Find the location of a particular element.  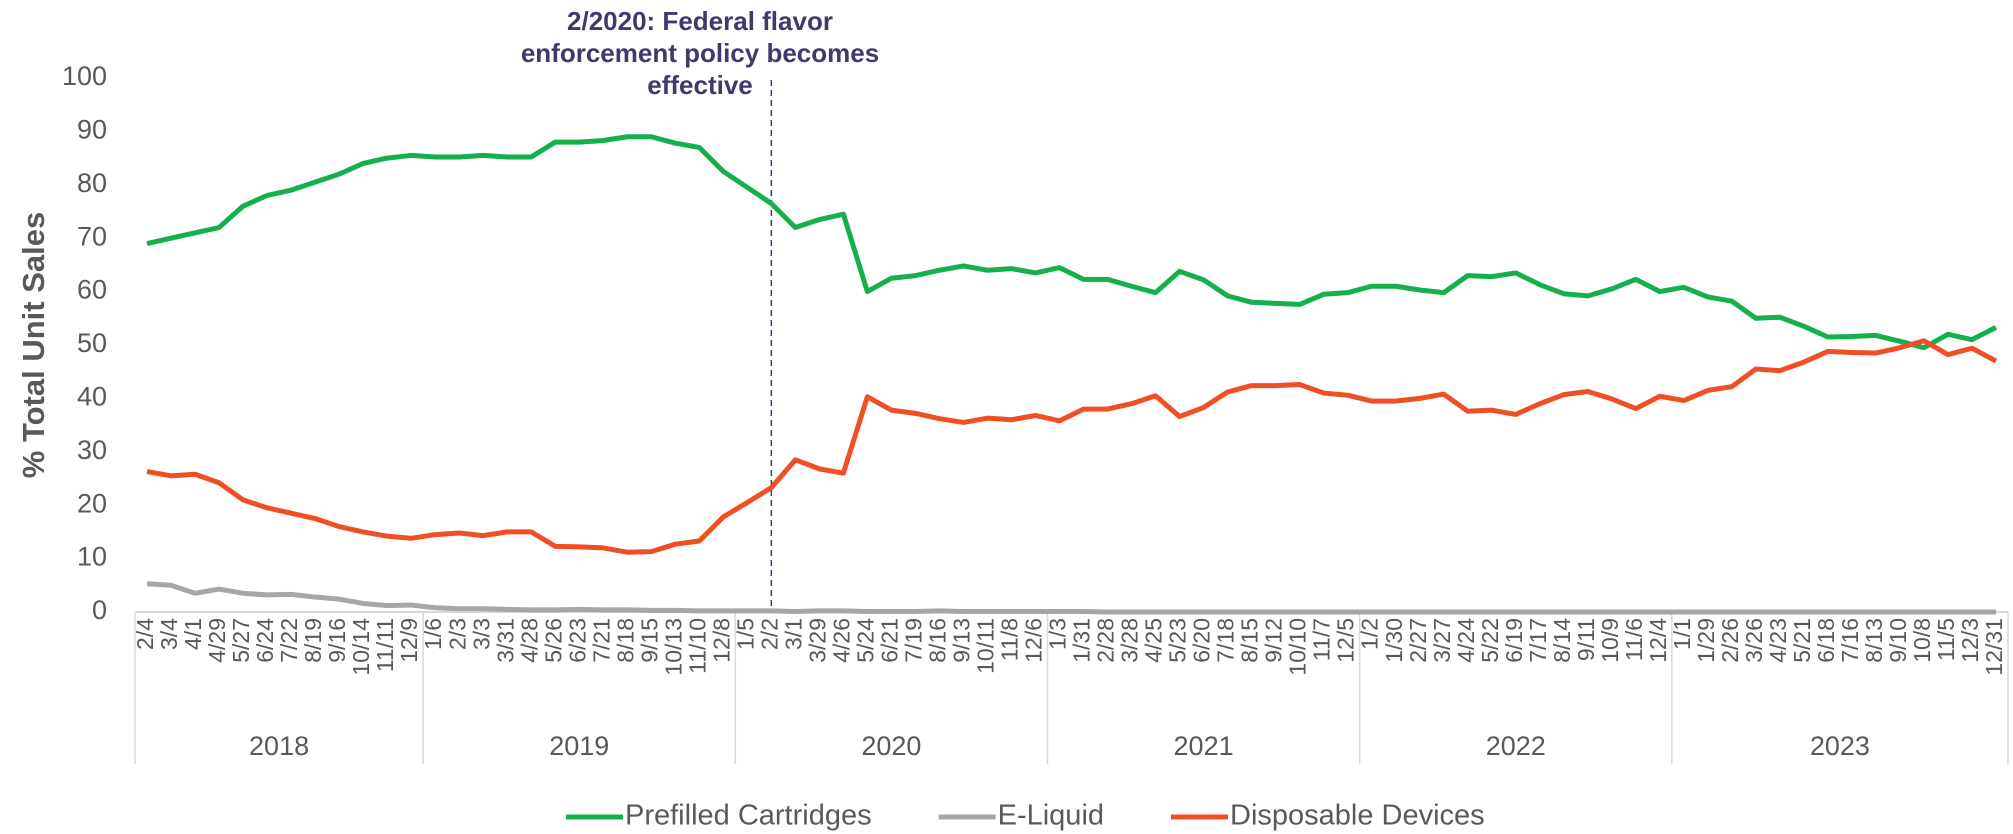

year-label: 2018 is located at coordinates (279, 746).